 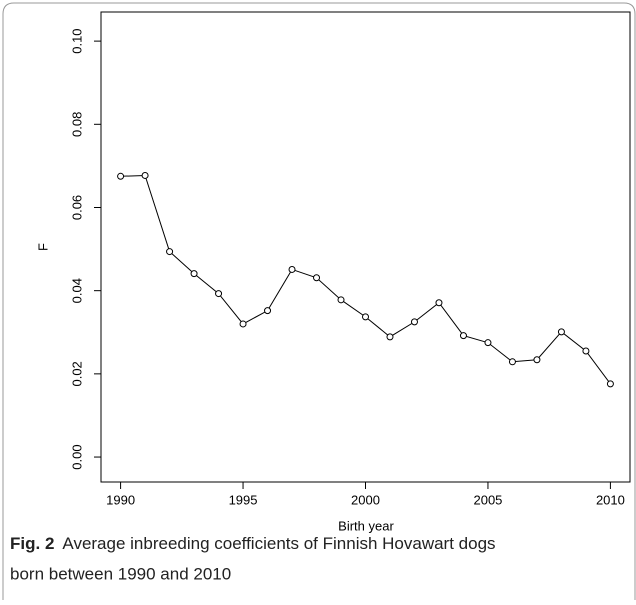 What do you see at coordinates (365, 499) in the screenshot?
I see `x-tick-label: 2000` at bounding box center [365, 499].